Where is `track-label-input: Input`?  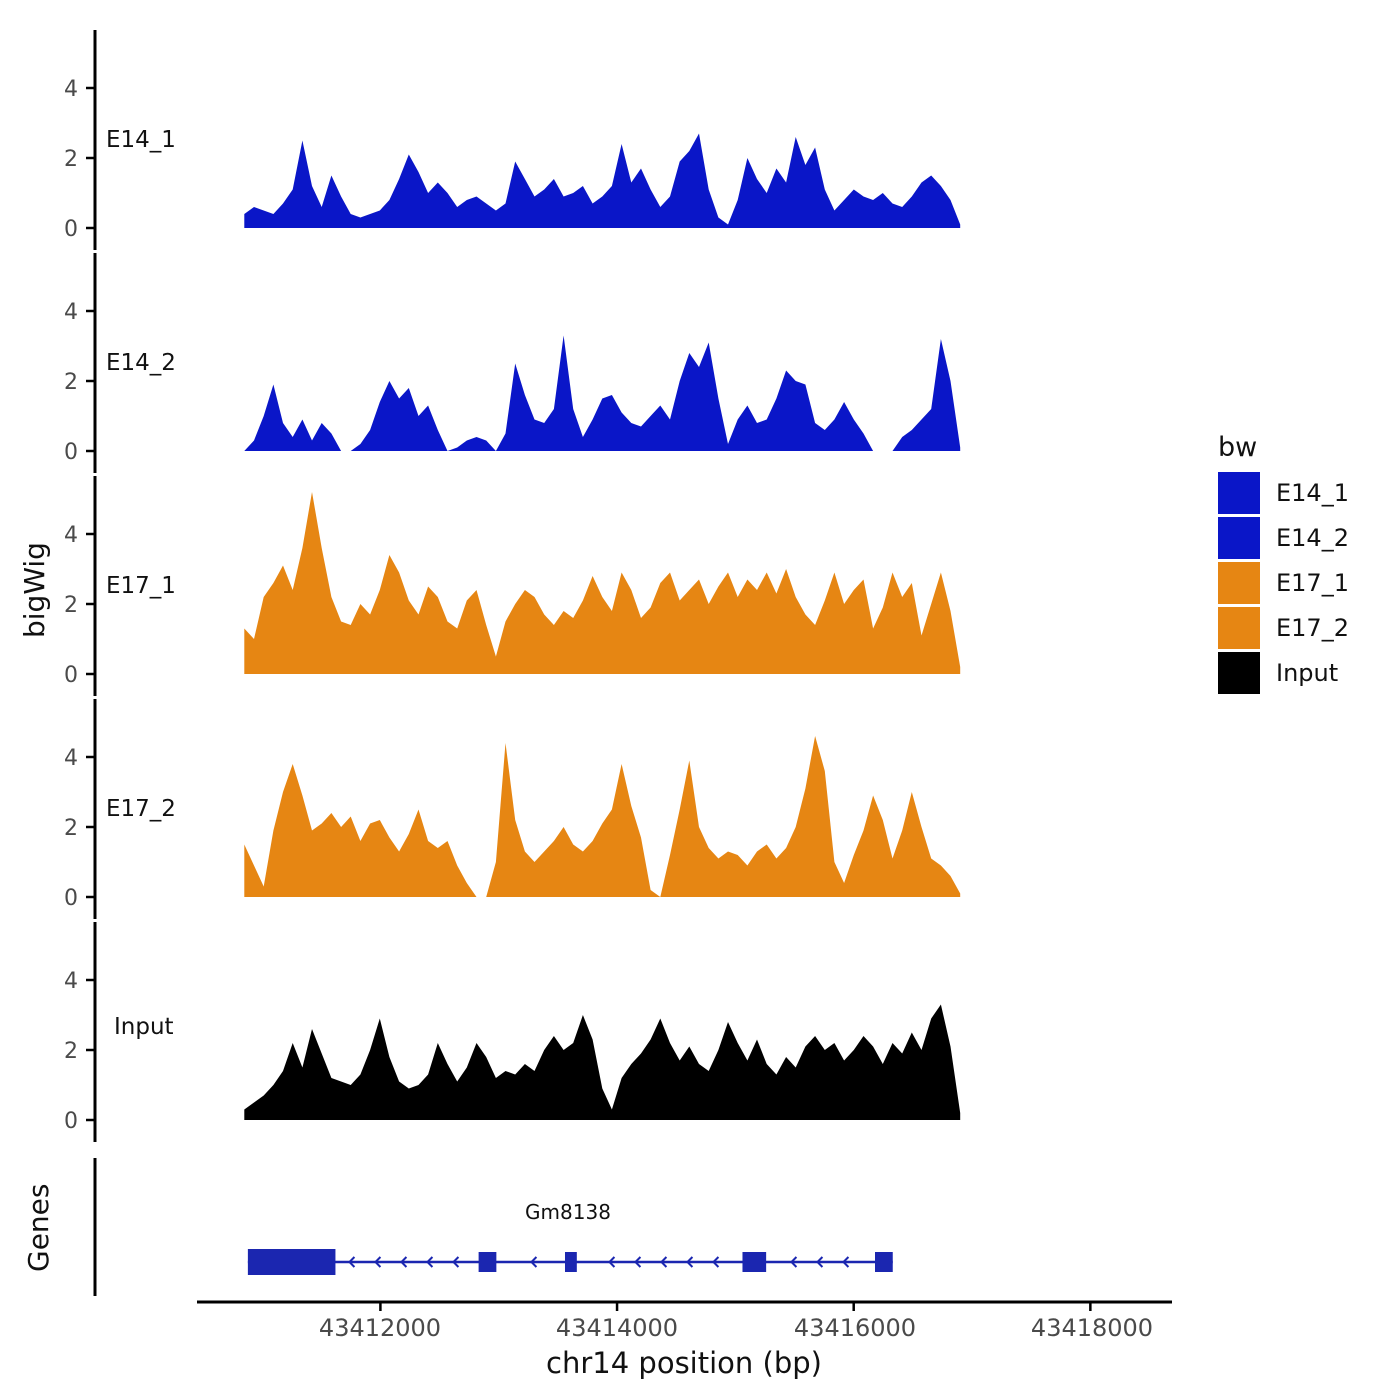
track-label-input: Input is located at coordinates (144, 1027).